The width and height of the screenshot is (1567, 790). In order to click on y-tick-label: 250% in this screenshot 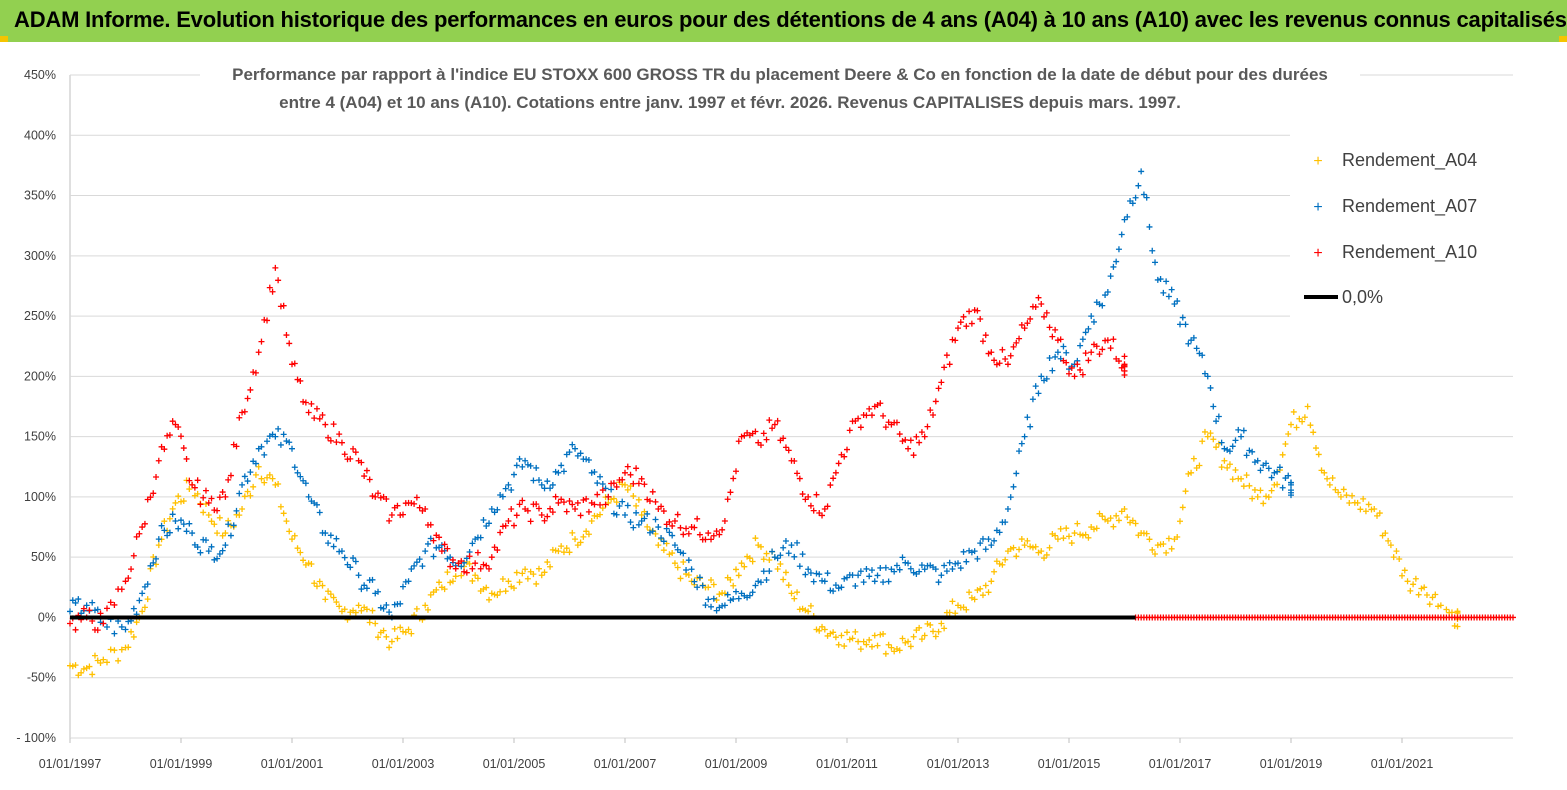, I will do `click(40, 316)`.